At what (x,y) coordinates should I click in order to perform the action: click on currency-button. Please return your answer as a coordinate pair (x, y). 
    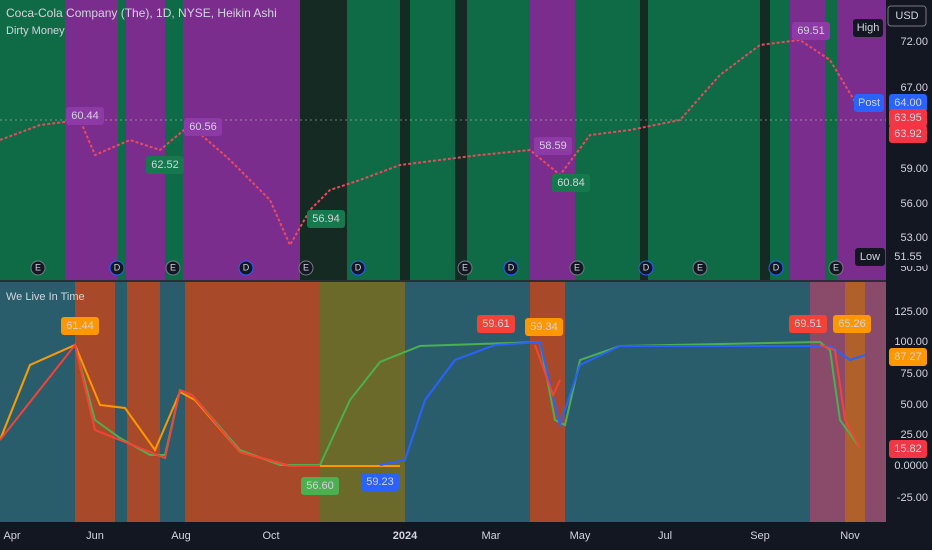
    Looking at the image, I should click on (907, 16).